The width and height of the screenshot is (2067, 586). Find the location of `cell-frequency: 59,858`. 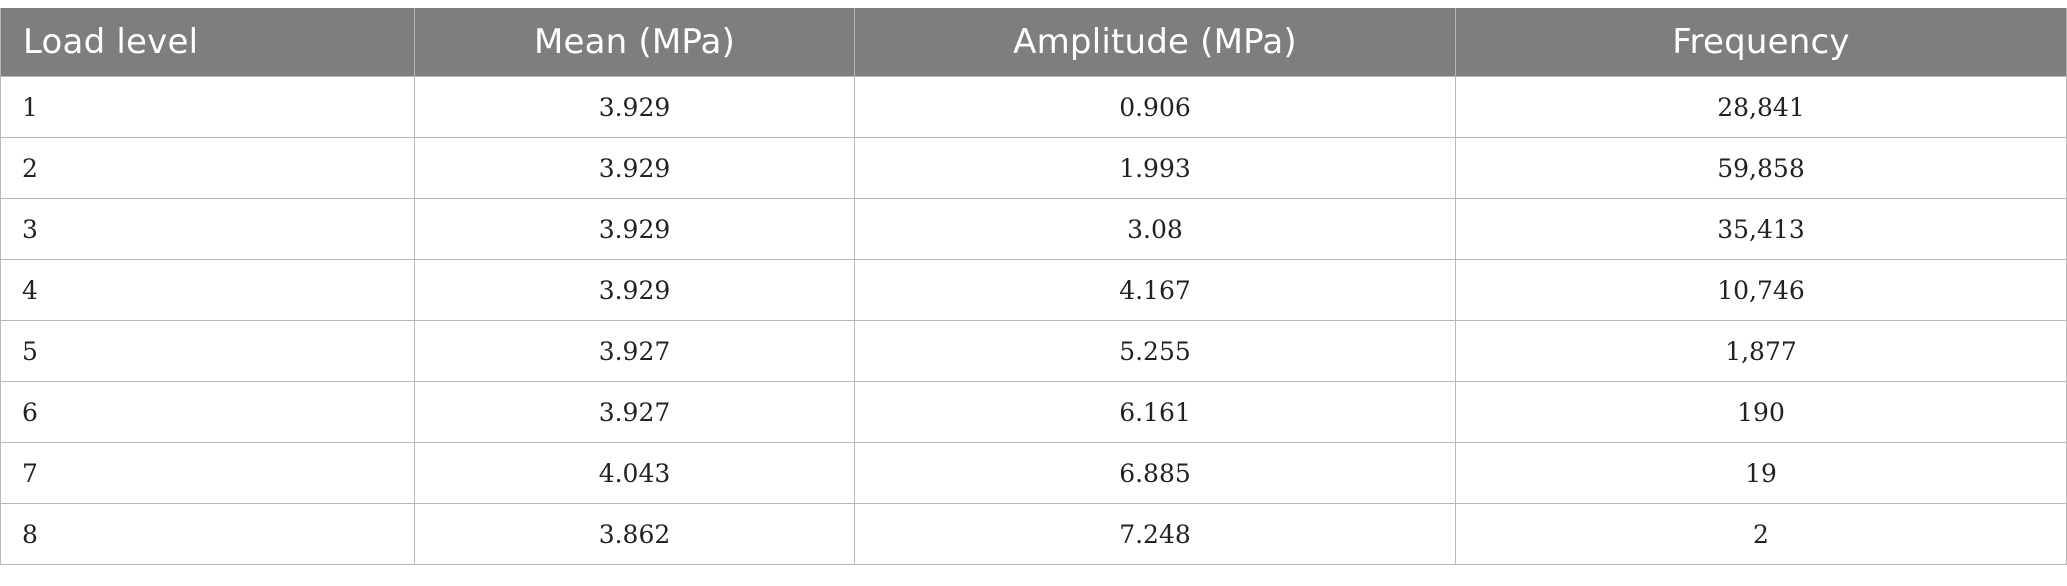

cell-frequency: 59,858 is located at coordinates (1761, 168).